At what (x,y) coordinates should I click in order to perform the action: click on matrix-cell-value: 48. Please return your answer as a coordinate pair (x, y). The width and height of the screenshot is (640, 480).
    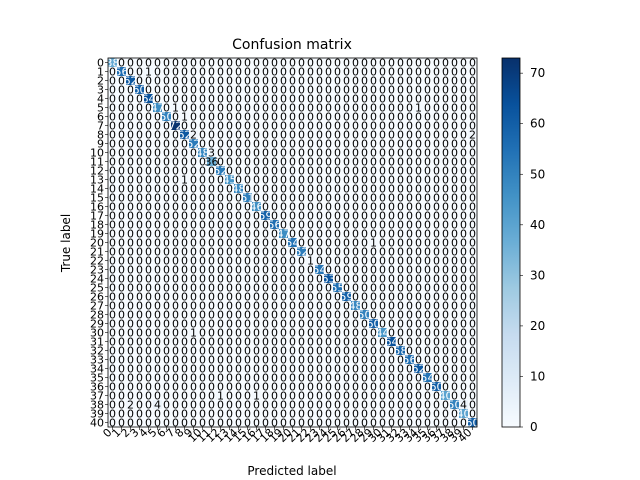
    Looking at the image, I should click on (356, 306).